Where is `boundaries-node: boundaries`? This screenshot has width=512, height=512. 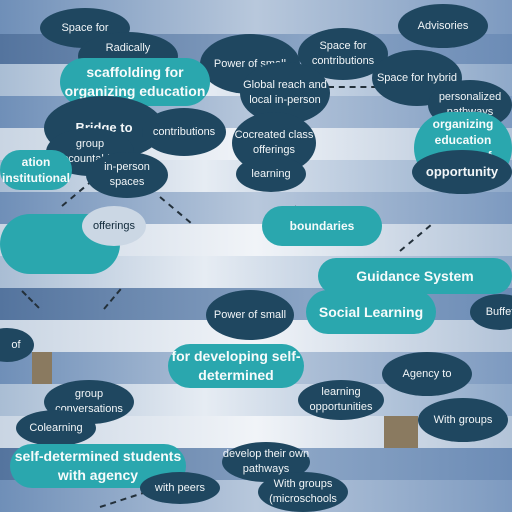 boundaries-node: boundaries is located at coordinates (322, 226).